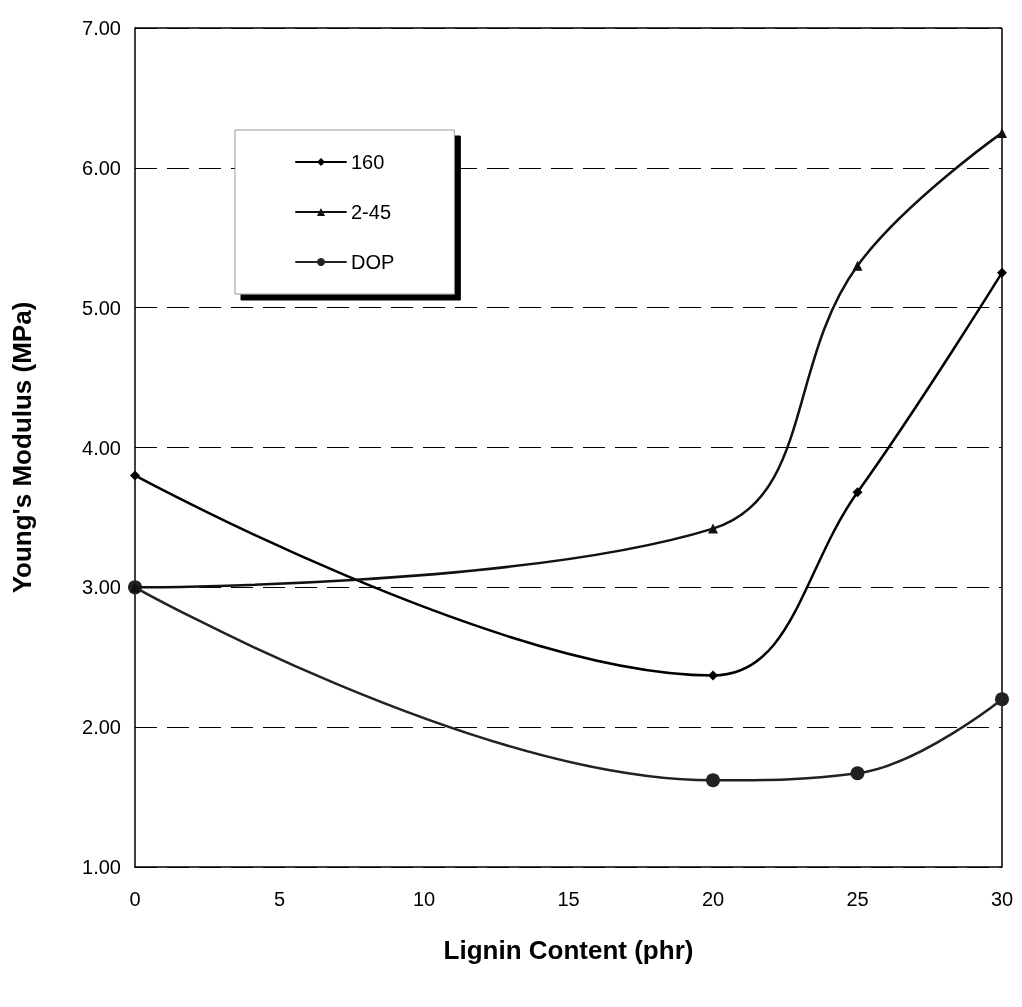  Describe the element at coordinates (857, 899) in the screenshot. I see `x-tick-label: 25` at that location.